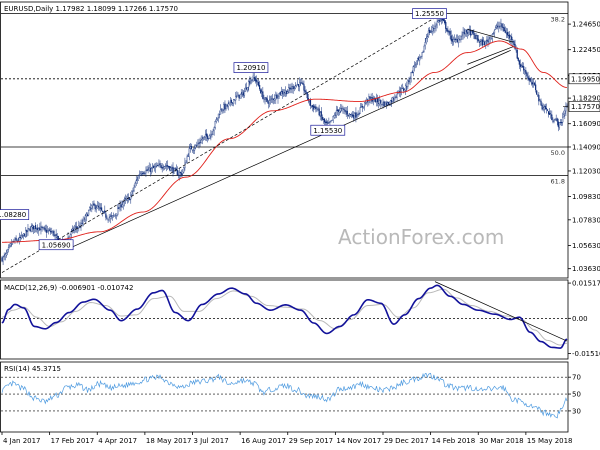 This screenshot has height=450, width=600. I want to click on x-tick-label: 14 Nov 2017, so click(358, 441).